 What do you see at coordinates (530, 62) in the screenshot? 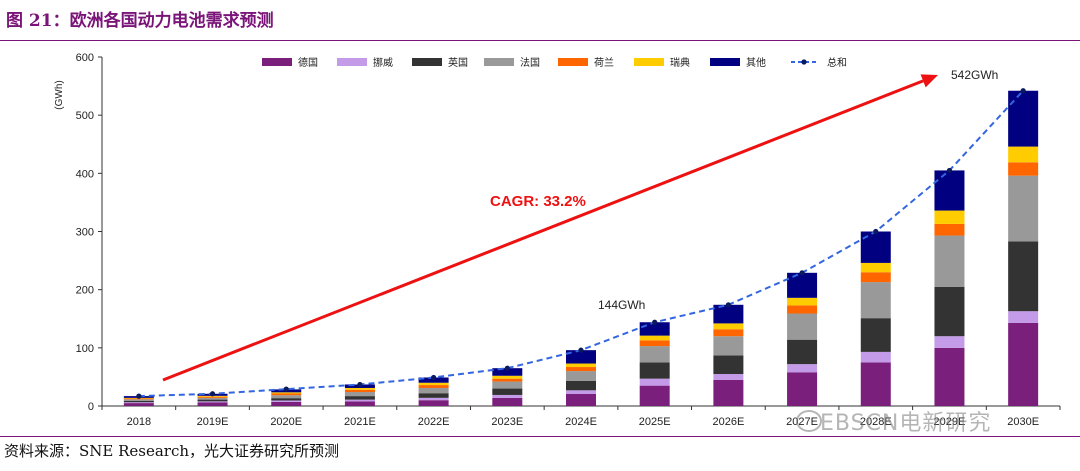
I see `legend-label: 法国` at bounding box center [530, 62].